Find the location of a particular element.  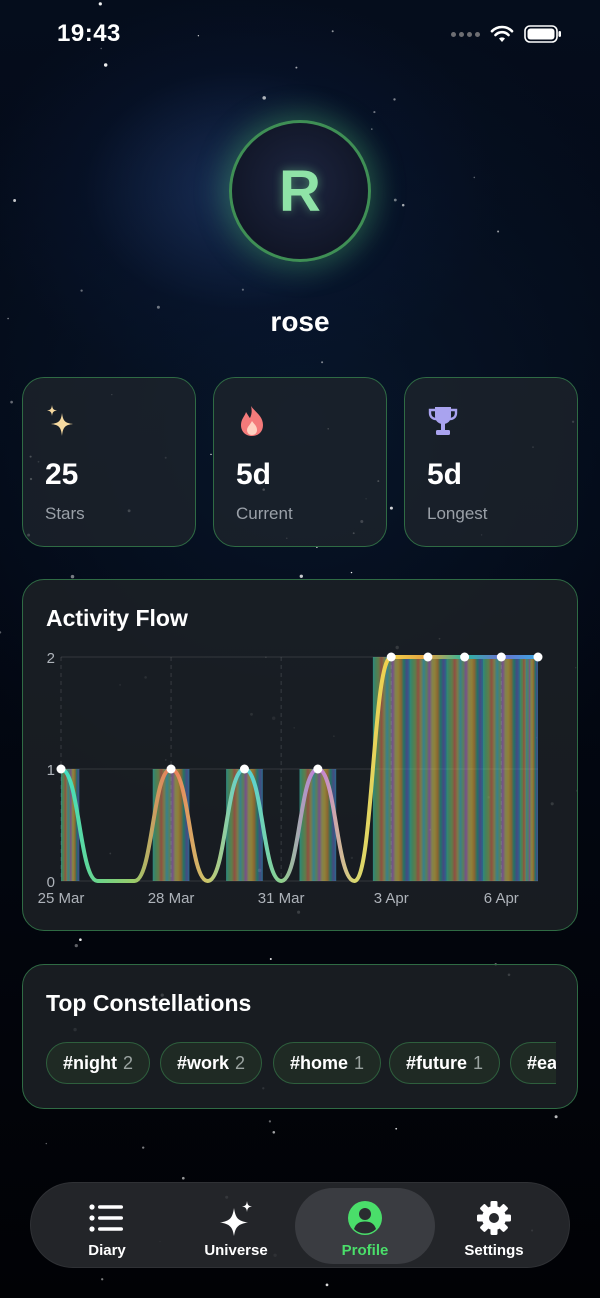

stat-value: 25 is located at coordinates (62, 474).